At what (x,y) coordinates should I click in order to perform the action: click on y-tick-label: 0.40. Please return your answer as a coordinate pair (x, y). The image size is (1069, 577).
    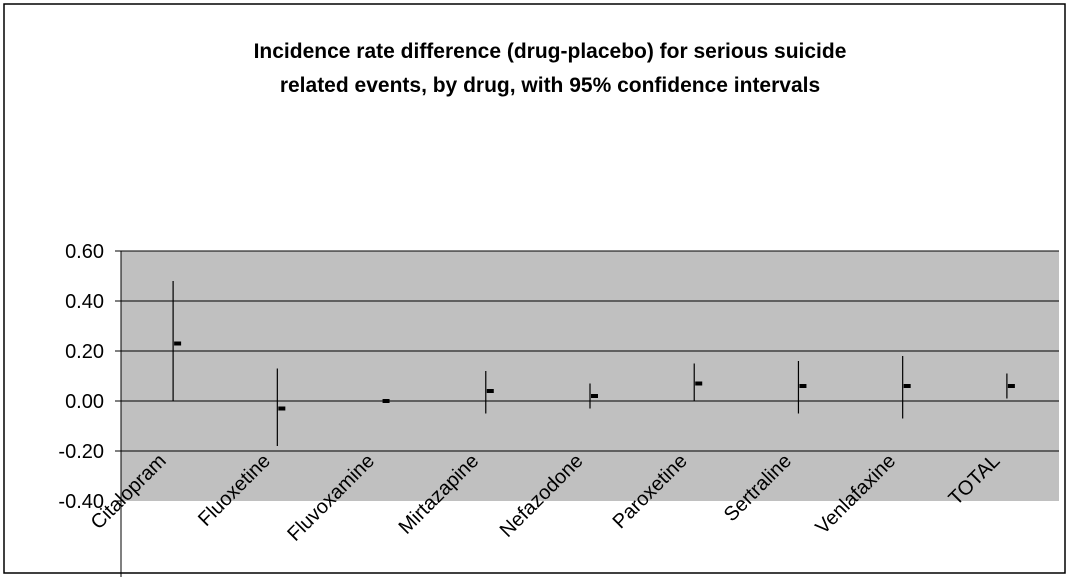
    Looking at the image, I should click on (84, 302).